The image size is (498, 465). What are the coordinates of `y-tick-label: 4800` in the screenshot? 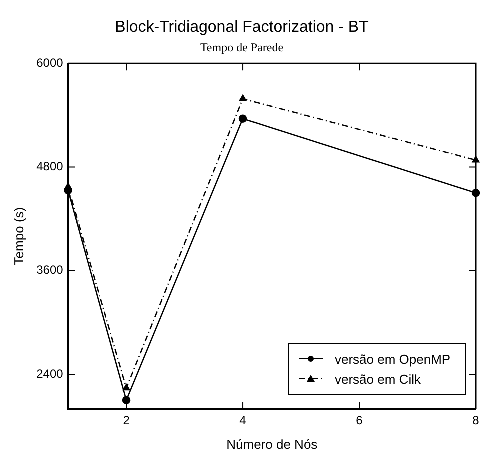 It's located at (50, 167).